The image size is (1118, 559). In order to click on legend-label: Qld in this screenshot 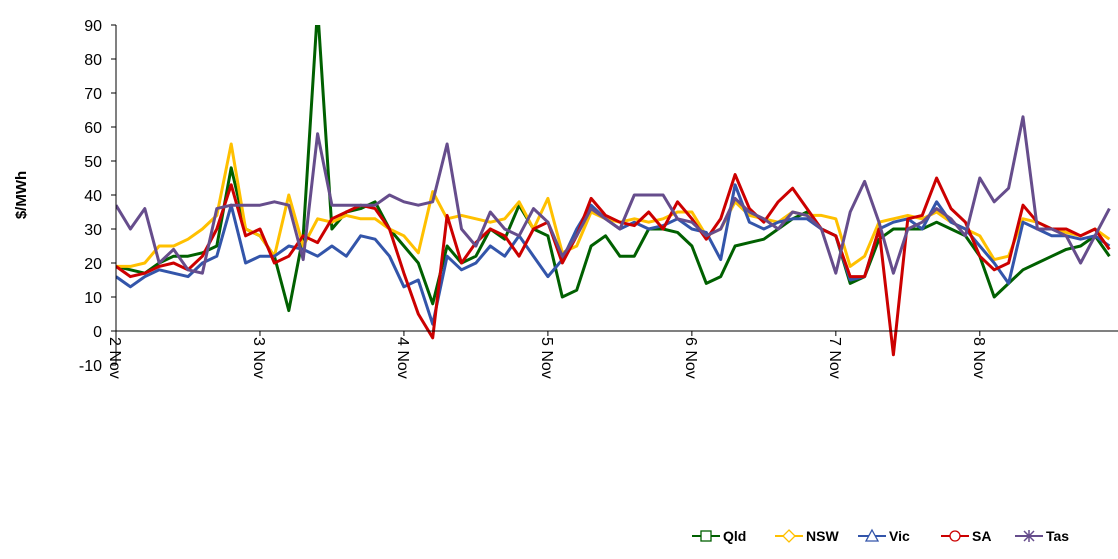, I will do `click(734, 536)`.